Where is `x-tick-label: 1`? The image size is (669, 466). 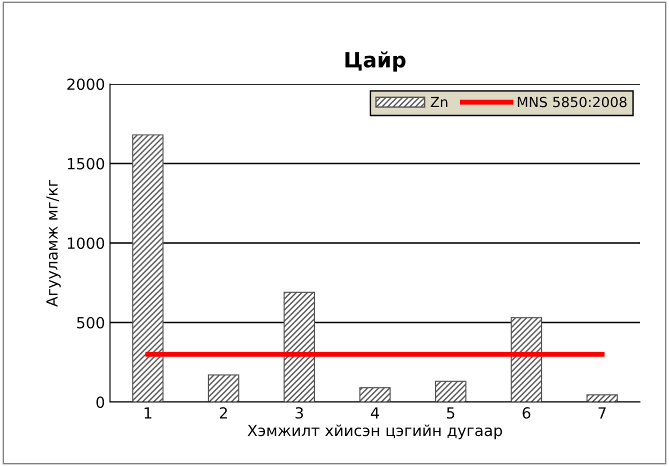
x-tick-label: 1 is located at coordinates (148, 412).